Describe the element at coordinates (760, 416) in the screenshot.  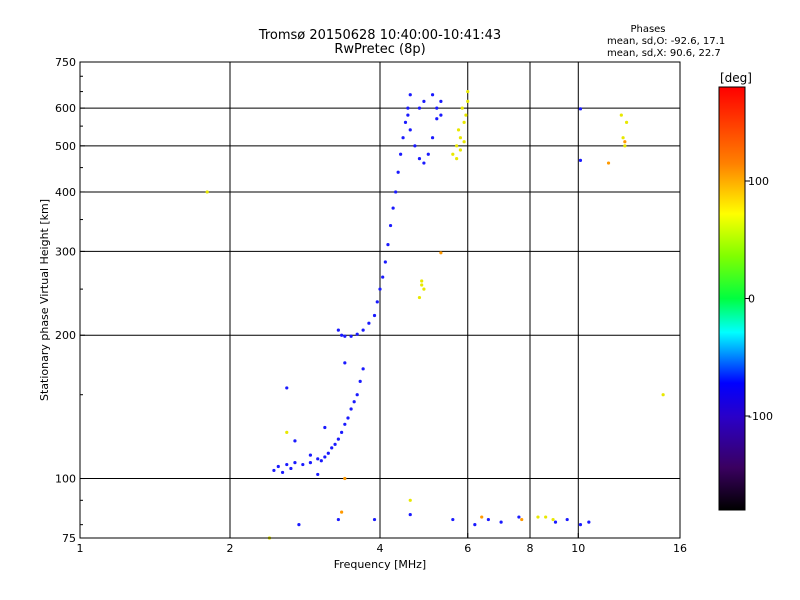
I see `colorbar-tick-label: -100` at that location.